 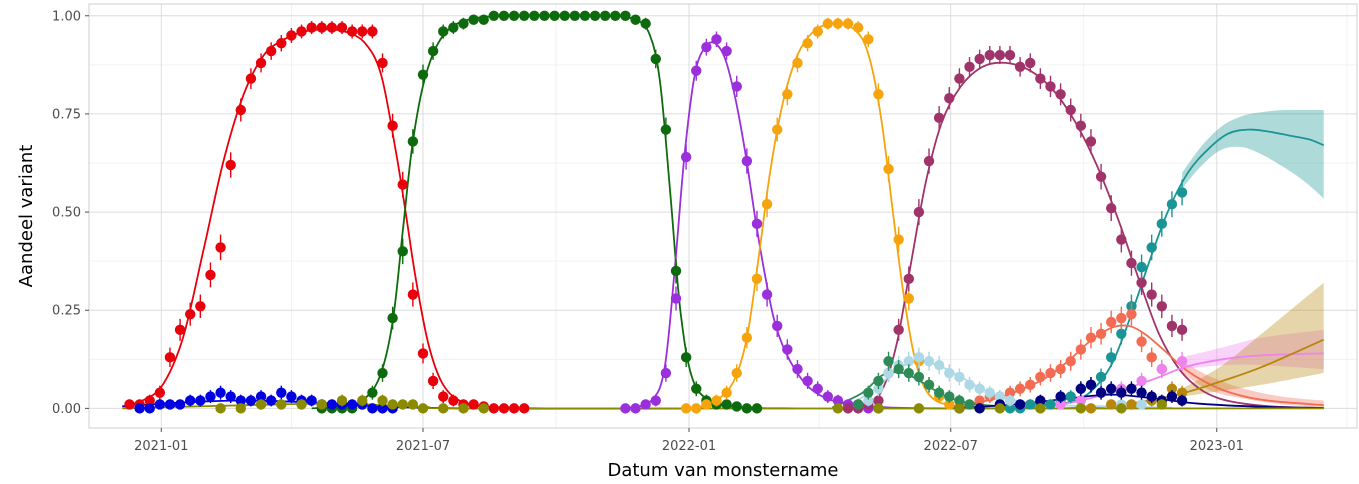 I want to click on y-axis-title: Aandeel variant, so click(x=26, y=216).